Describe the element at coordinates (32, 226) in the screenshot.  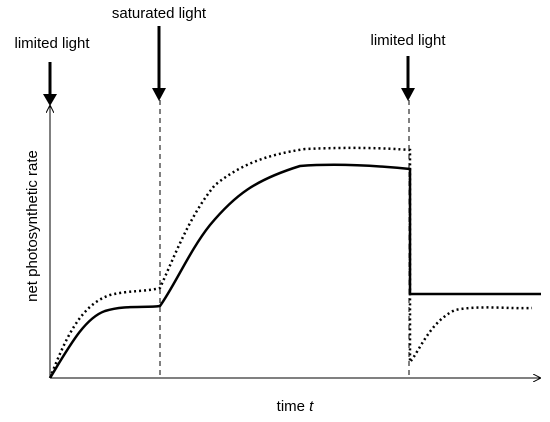
I see `y-axis-label: net photosynthetic rate` at that location.